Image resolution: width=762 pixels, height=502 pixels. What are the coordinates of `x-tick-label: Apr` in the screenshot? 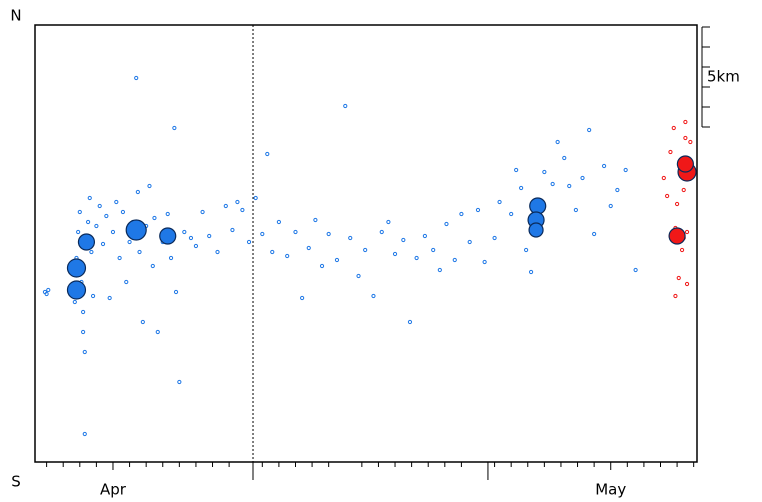 It's located at (113, 490).